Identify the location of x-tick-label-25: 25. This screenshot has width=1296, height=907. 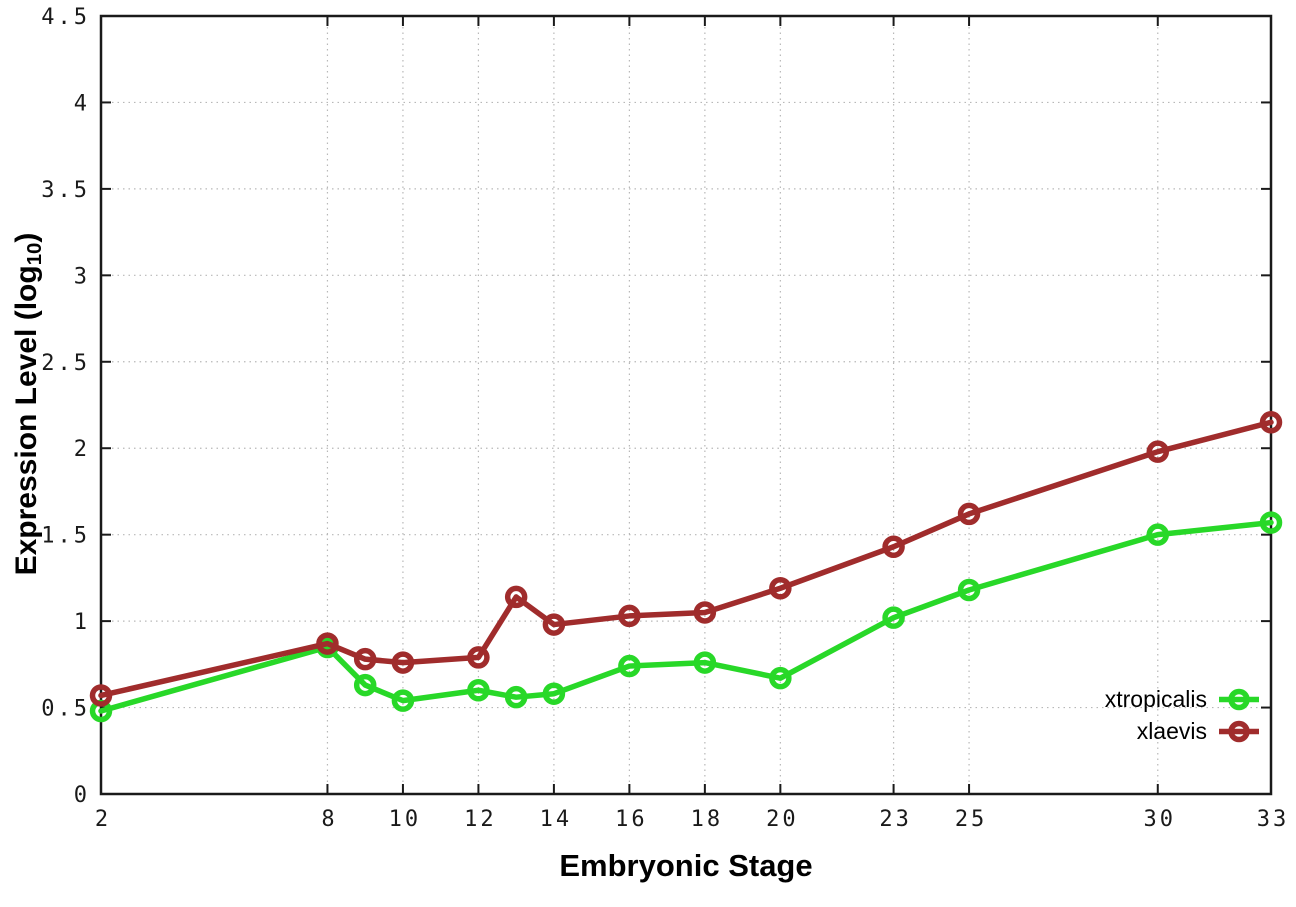
(971, 819).